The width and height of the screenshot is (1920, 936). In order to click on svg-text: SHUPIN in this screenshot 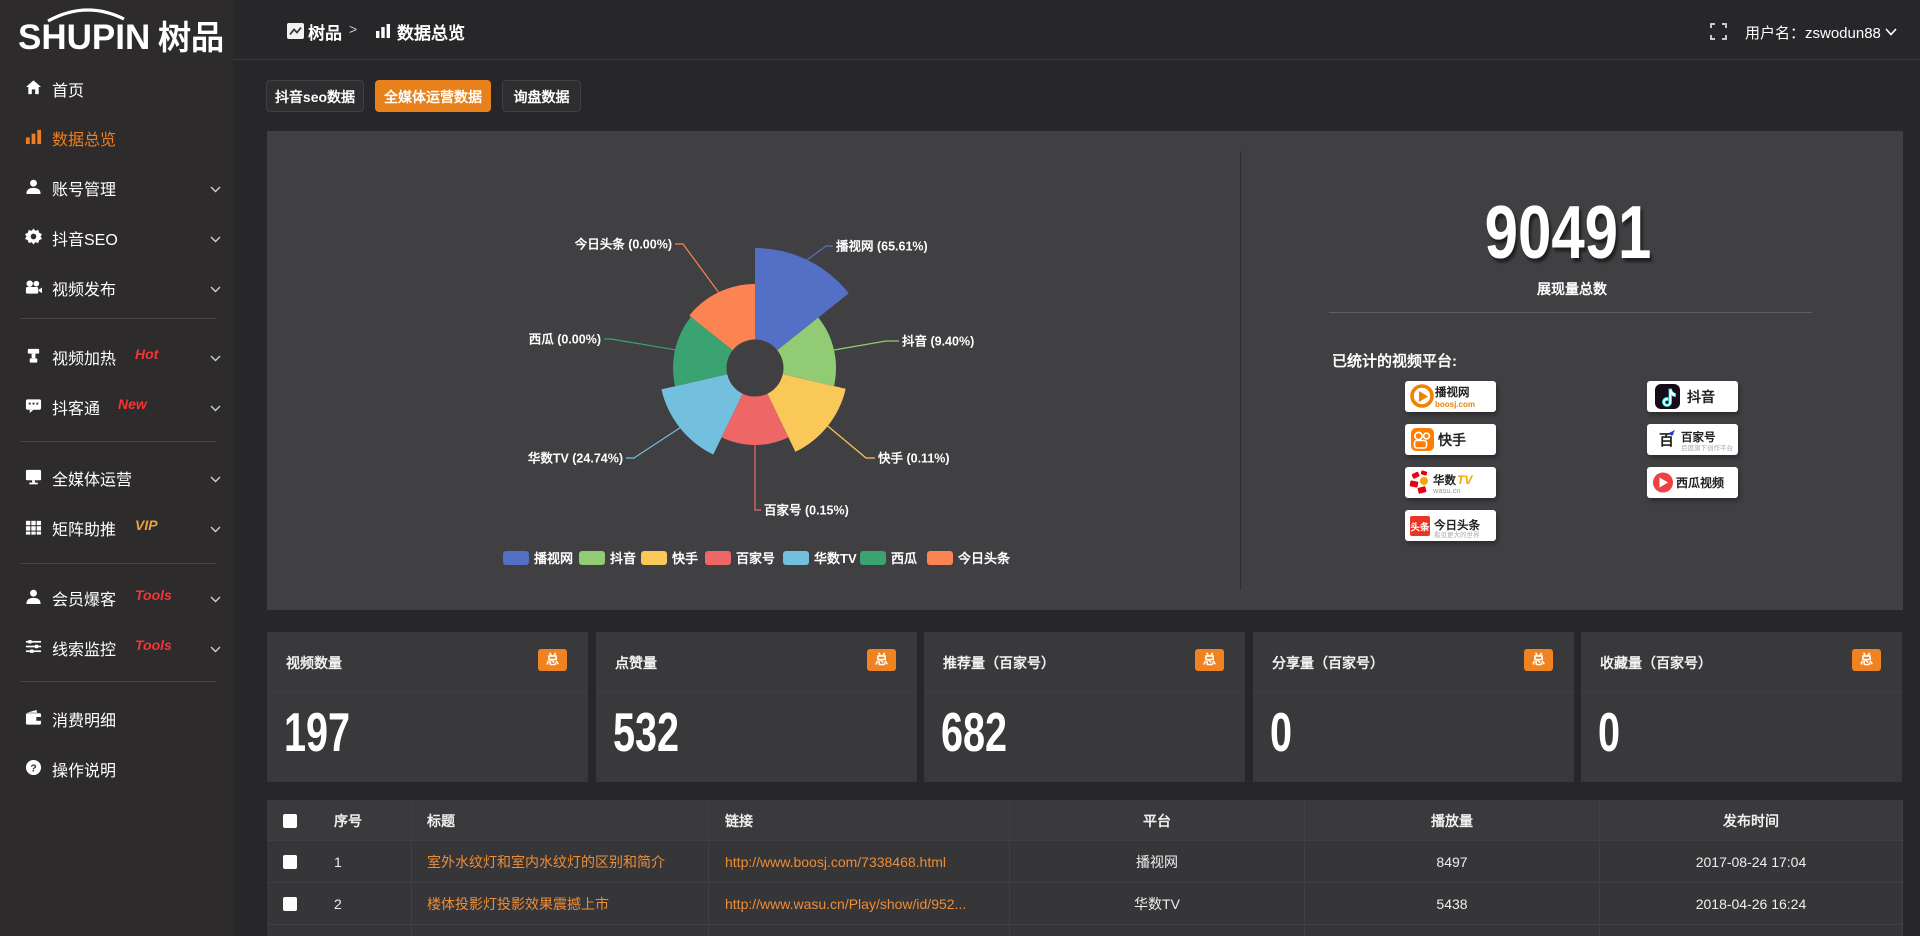, I will do `click(84, 36)`.